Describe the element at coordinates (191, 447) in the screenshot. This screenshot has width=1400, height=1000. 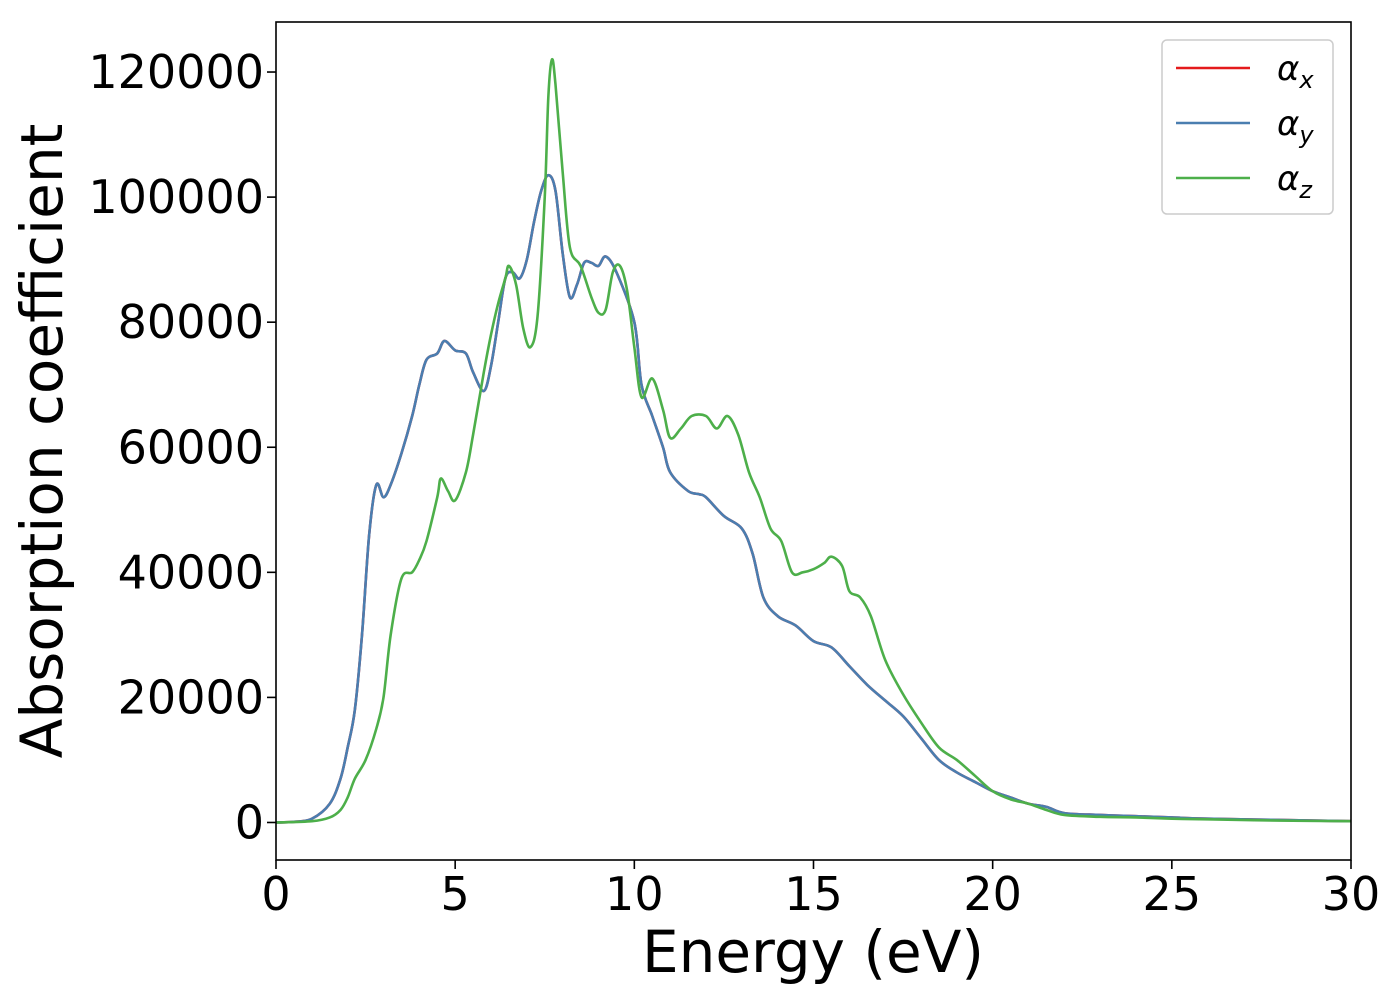
I see `y-tick-label: 60000` at that location.